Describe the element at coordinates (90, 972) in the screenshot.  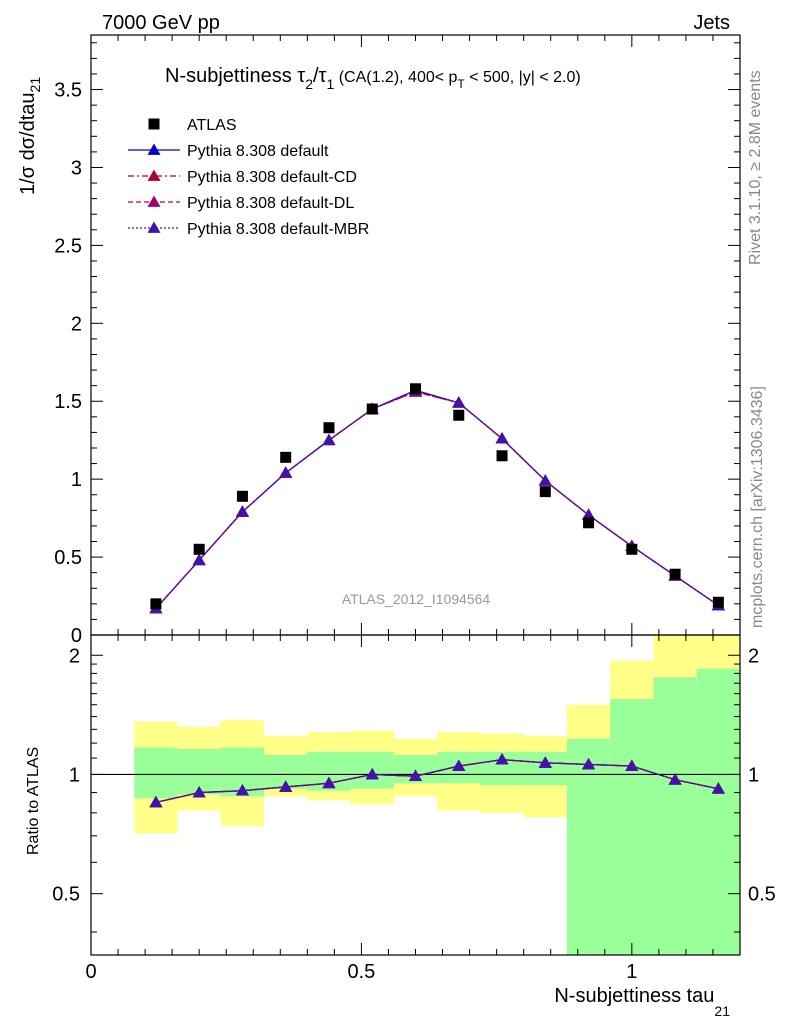
I see `x-tick-label: 0` at that location.